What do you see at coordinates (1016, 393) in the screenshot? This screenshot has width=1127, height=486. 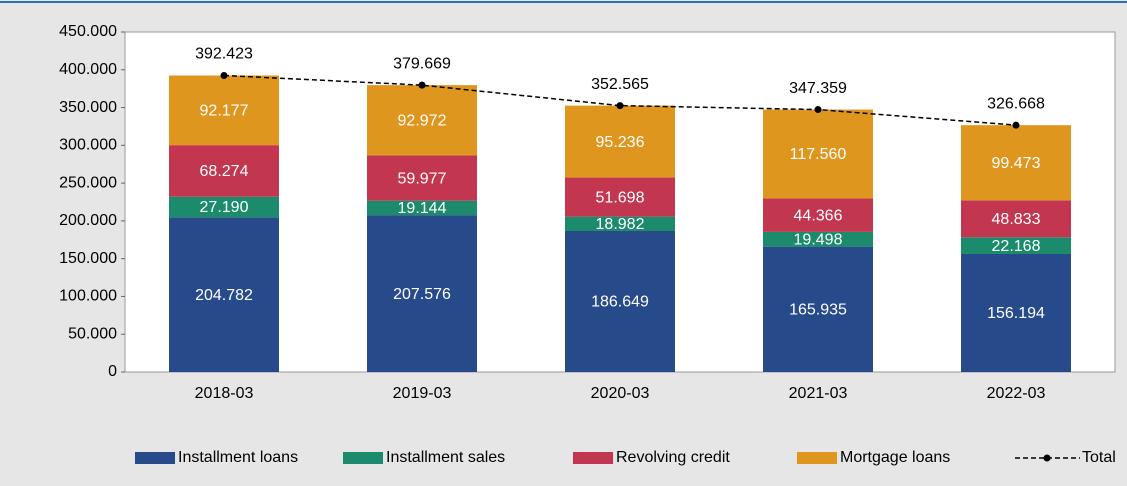 I see `x-tick-label: 2022-03` at bounding box center [1016, 393].